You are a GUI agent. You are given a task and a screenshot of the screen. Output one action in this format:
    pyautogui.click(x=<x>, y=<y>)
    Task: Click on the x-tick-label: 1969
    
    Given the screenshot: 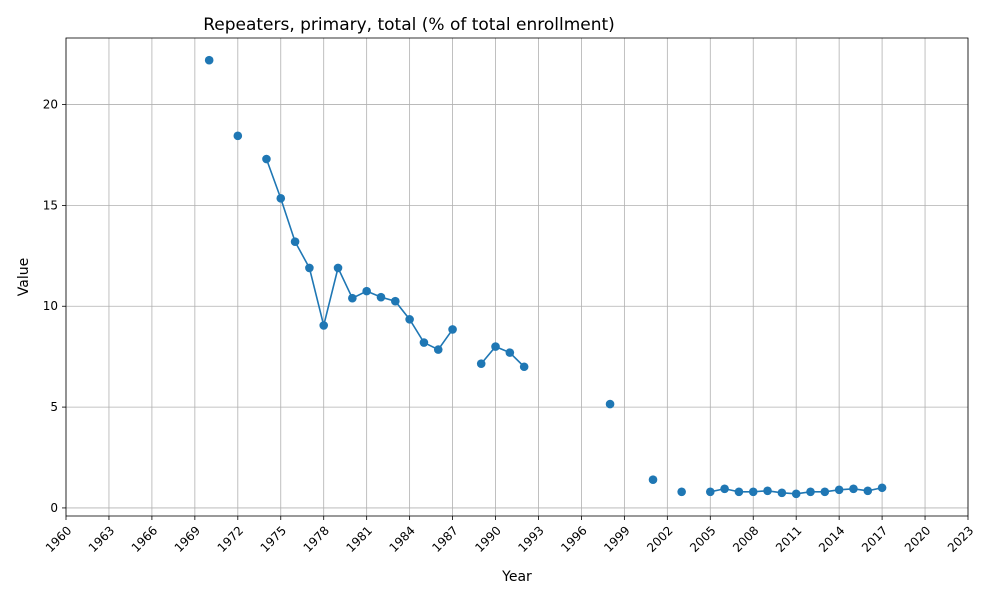 What is the action you would take?
    pyautogui.click(x=187, y=538)
    